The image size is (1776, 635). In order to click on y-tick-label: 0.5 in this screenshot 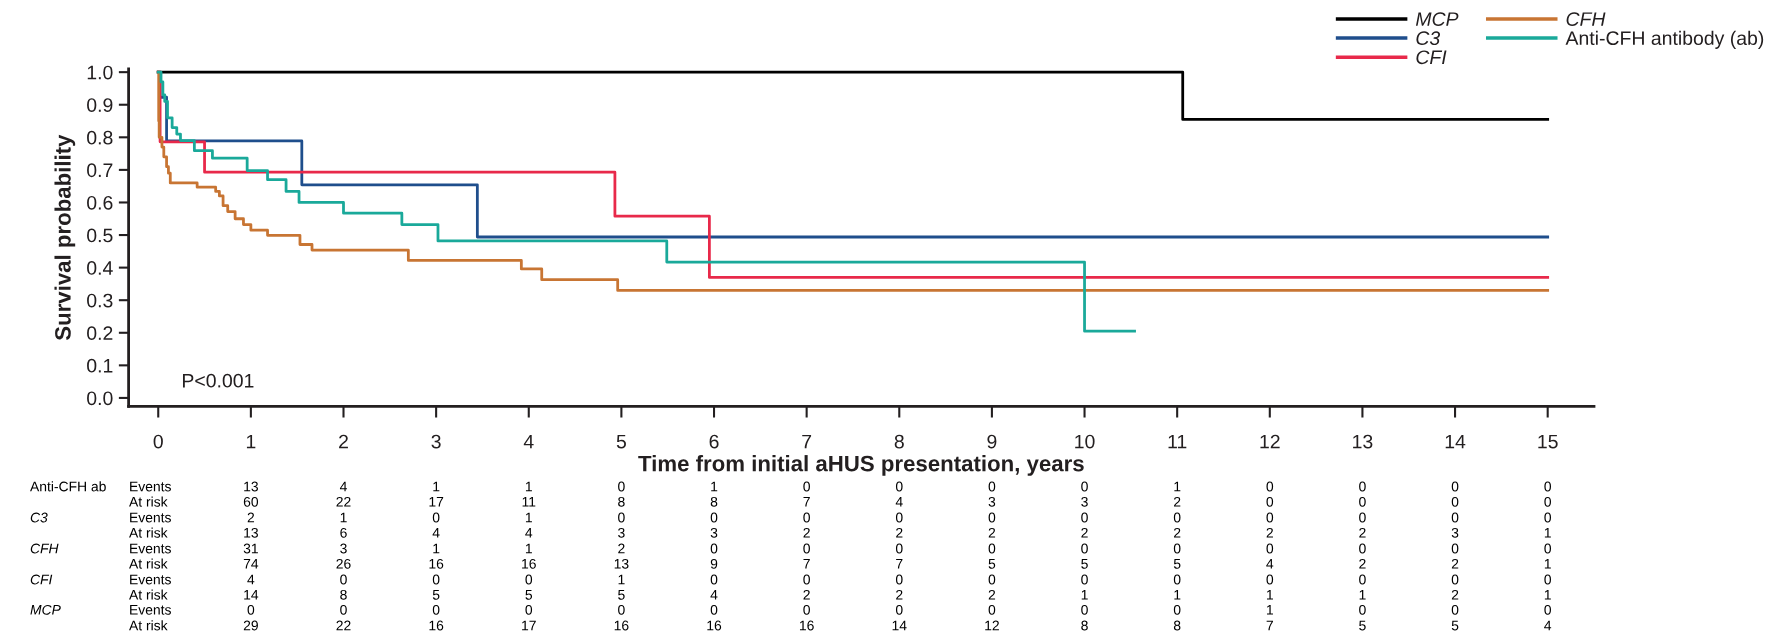, I will do `click(100, 235)`.